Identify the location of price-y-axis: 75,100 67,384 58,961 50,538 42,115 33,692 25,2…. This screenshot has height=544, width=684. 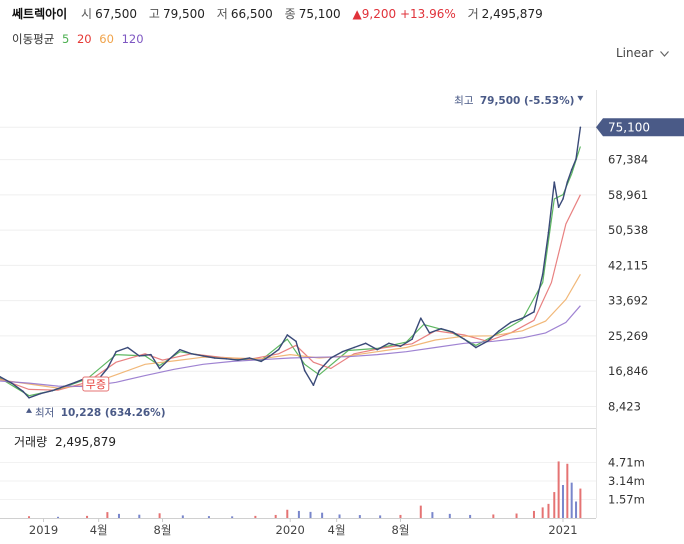
(628, 266).